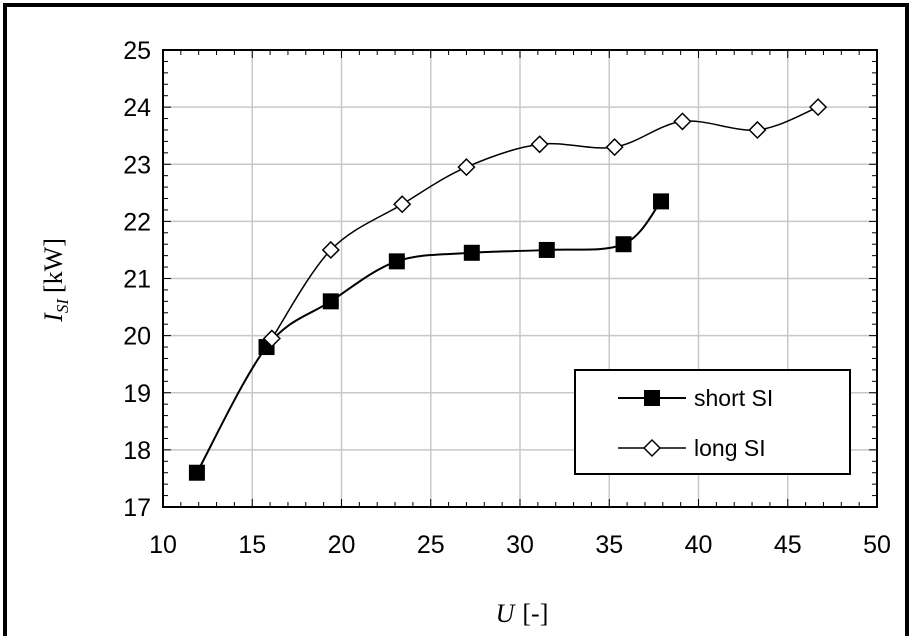  I want to click on x-tick-label: 10, so click(163, 545).